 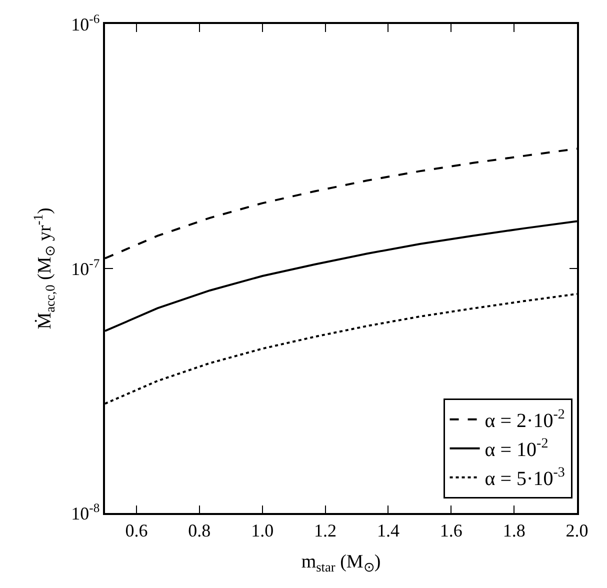 I want to click on legend-label: α = 5·10$^{-3}$, so click(x=524, y=478).